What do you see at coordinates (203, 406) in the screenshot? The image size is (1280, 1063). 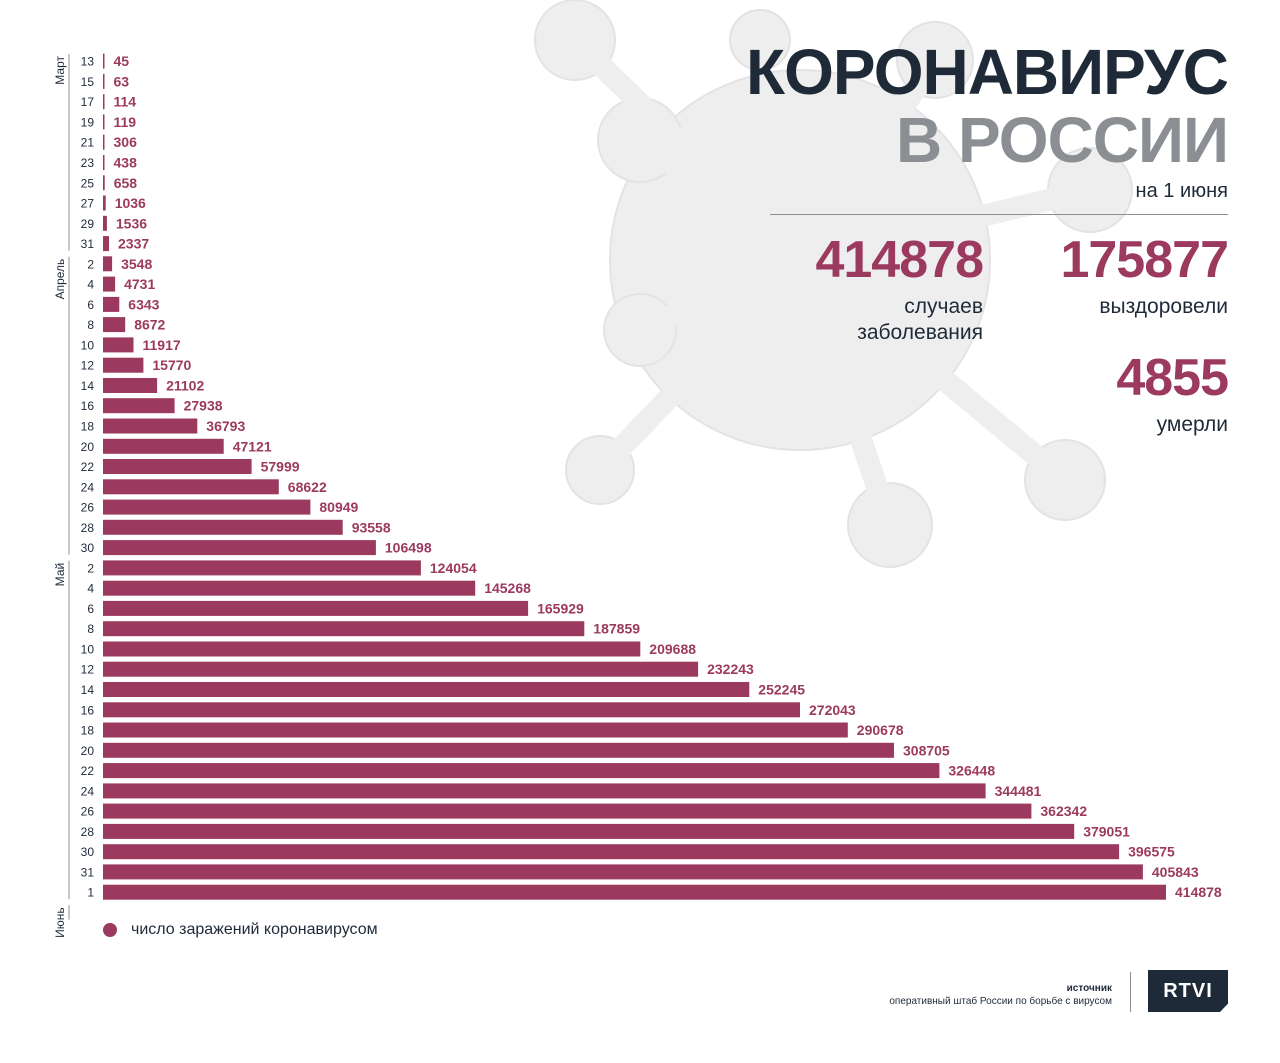 I see `bar-value-label: 27938` at bounding box center [203, 406].